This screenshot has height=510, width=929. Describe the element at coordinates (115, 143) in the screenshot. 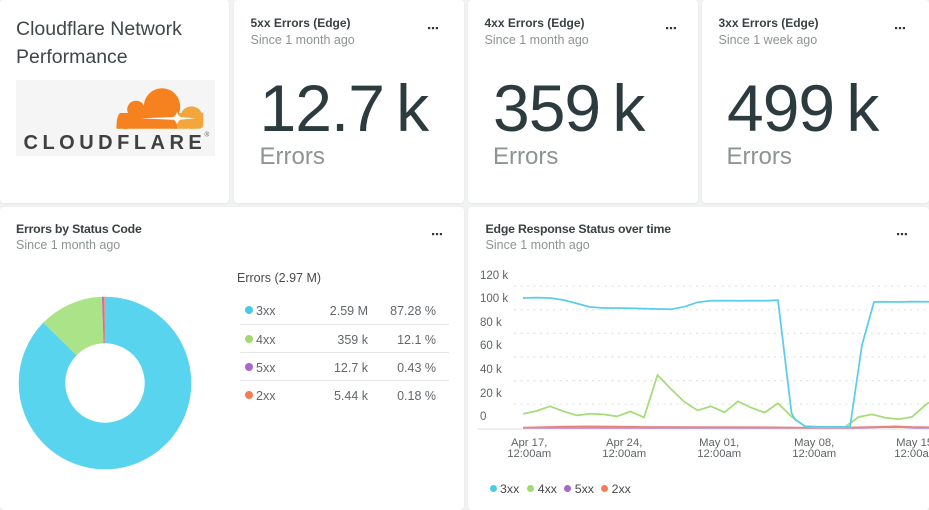

I see `svg-text: CLOUDFLARE` at that location.